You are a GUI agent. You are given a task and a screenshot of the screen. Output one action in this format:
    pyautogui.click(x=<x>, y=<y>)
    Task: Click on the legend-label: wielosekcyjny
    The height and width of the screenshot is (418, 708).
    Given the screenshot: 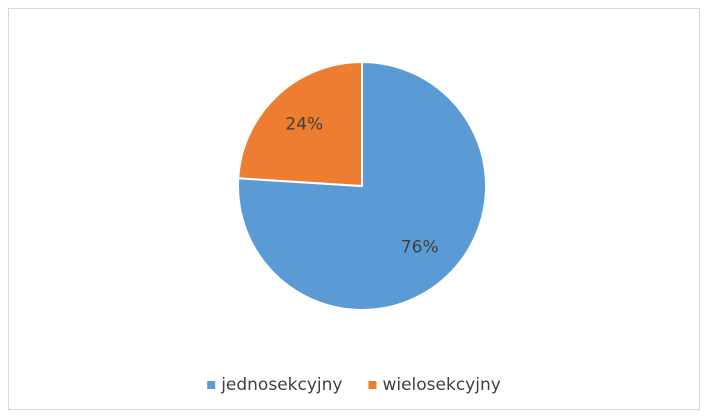 What is the action you would take?
    pyautogui.click(x=441, y=385)
    